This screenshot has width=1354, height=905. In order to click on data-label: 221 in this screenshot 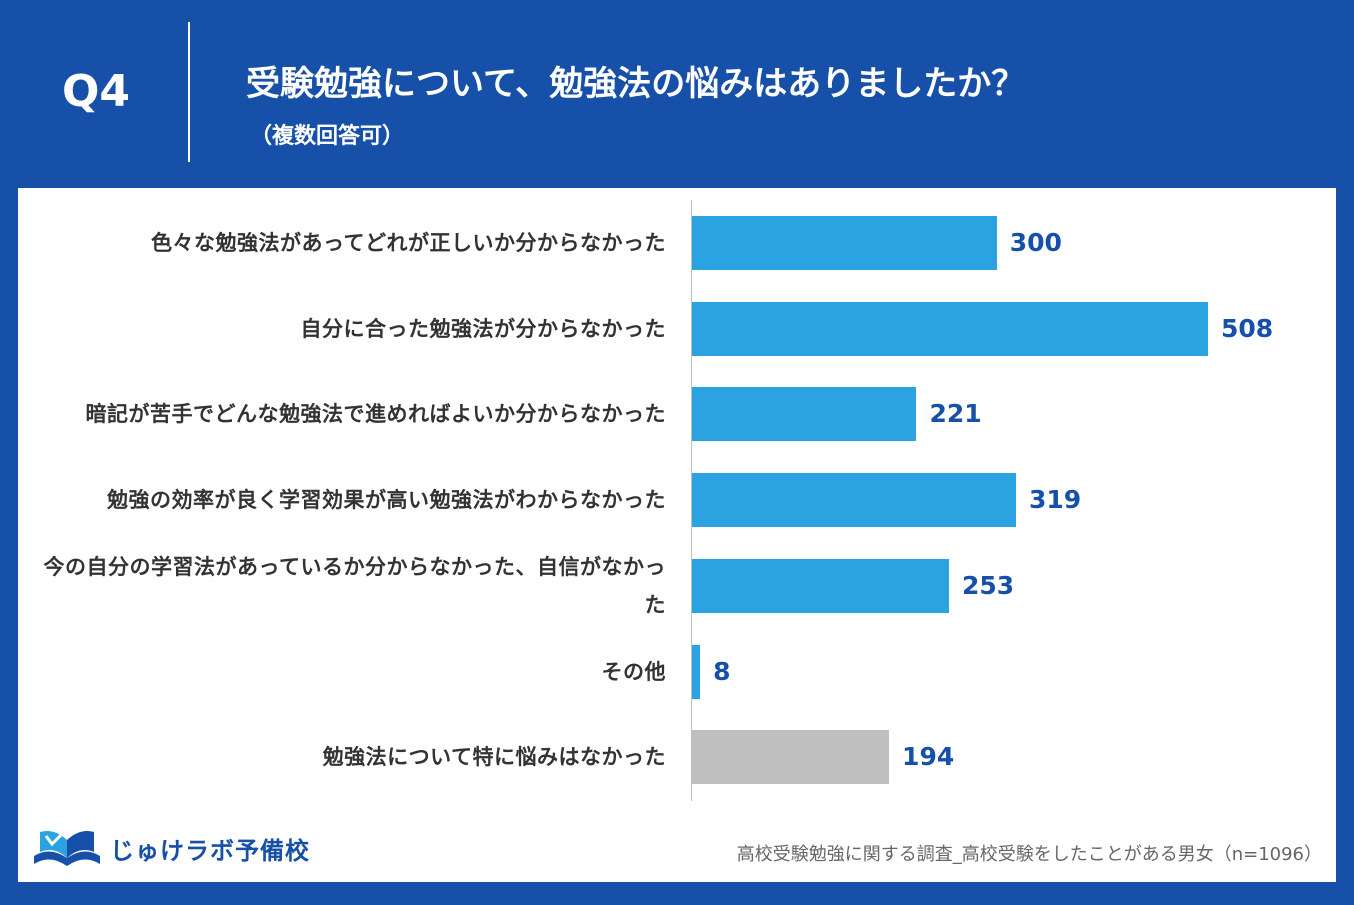, I will do `click(955, 414)`.